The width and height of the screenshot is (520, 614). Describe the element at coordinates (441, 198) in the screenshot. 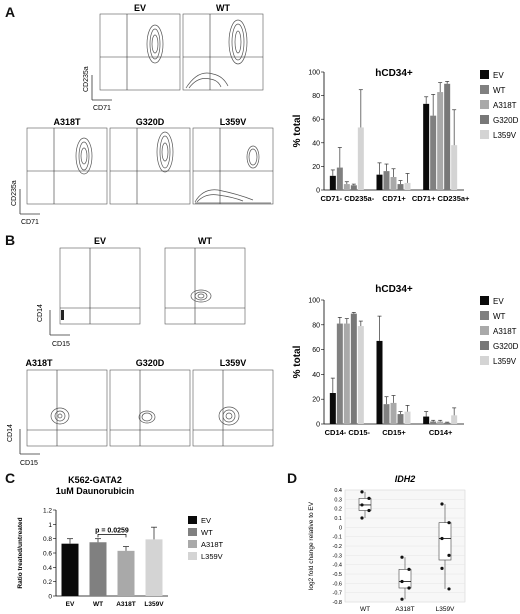

I see `category-label: CD71+ CD235a+` at that location.